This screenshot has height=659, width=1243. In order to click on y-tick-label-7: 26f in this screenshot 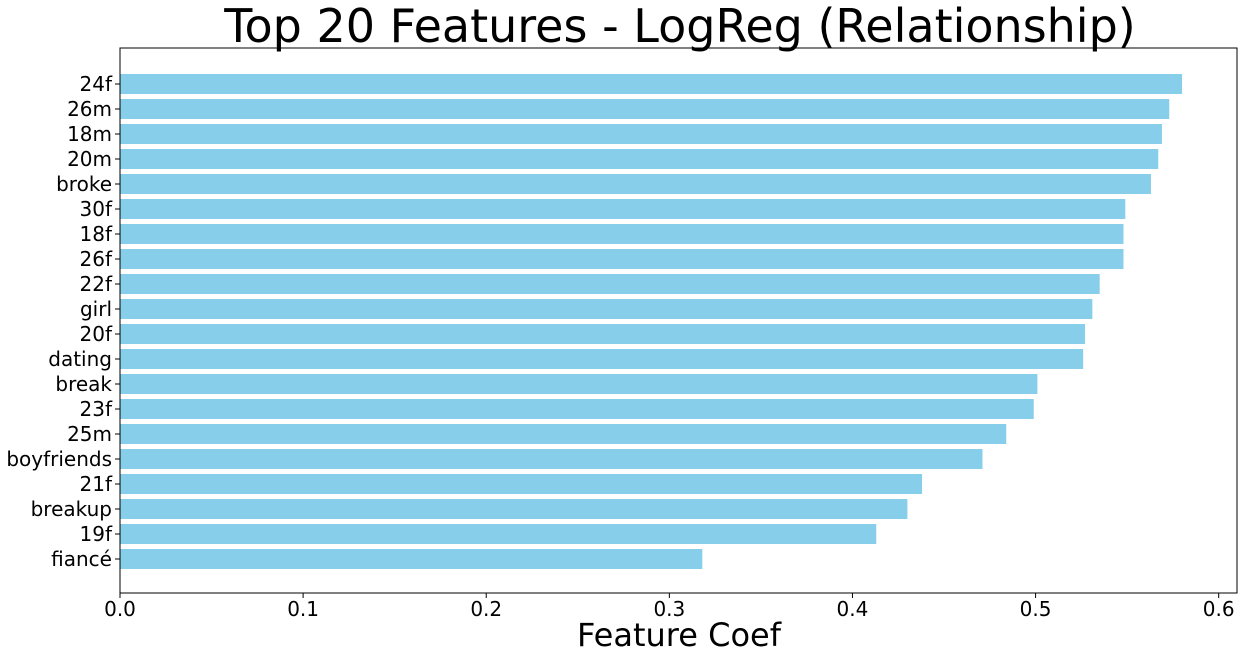, I will do `click(96, 259)`.